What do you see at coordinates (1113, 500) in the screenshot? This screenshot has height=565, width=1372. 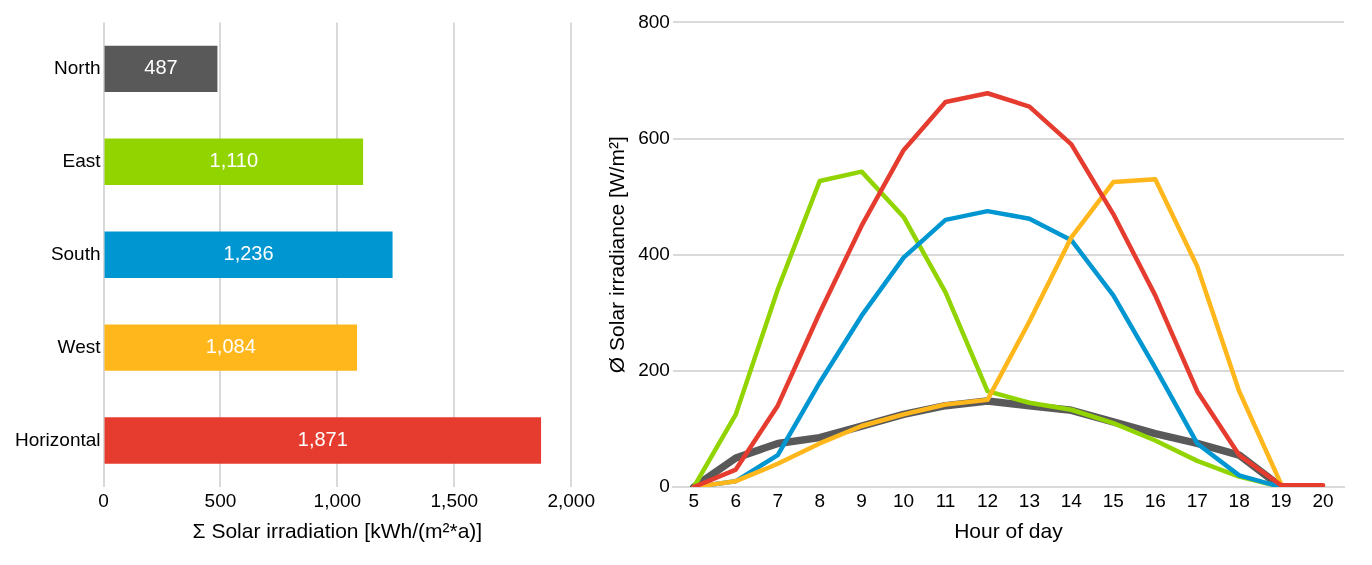 I see `x-tick-label: 15` at bounding box center [1113, 500].